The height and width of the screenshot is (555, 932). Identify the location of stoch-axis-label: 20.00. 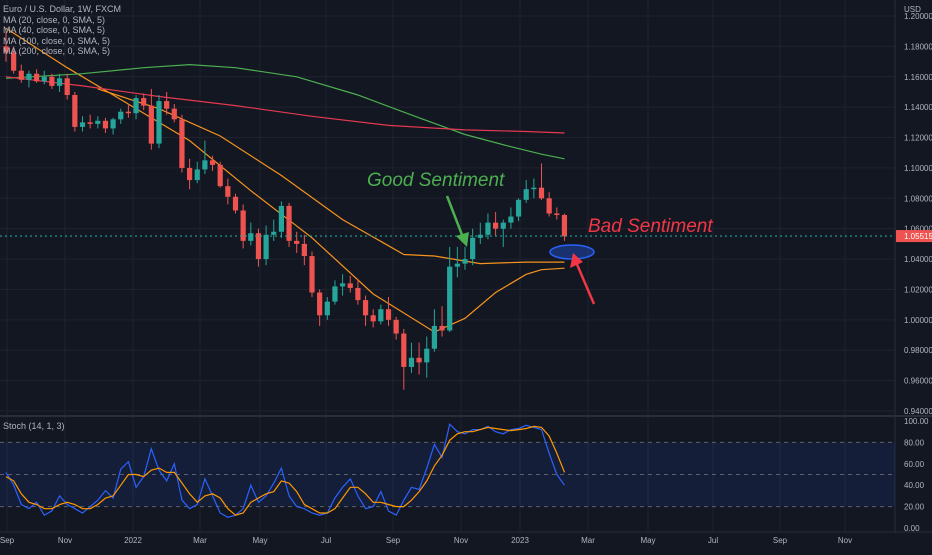
(914, 507).